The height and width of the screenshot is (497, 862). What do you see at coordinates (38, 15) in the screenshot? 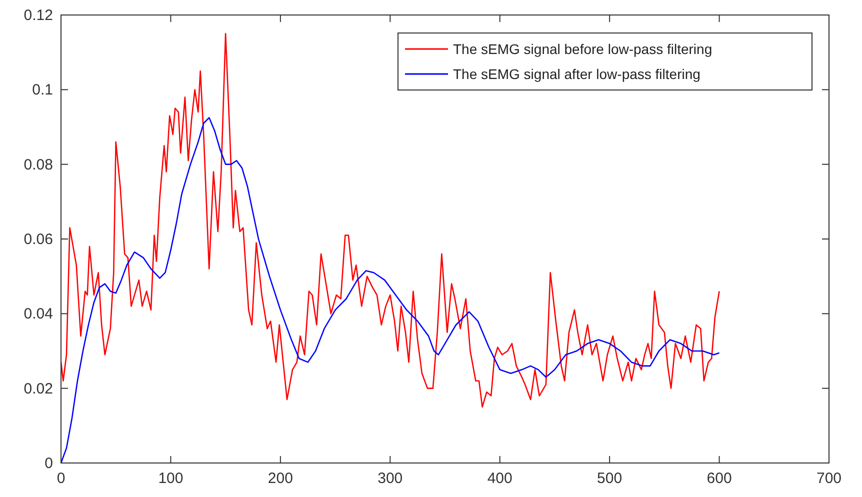
I see `y-tick-label: 0.12` at bounding box center [38, 15].